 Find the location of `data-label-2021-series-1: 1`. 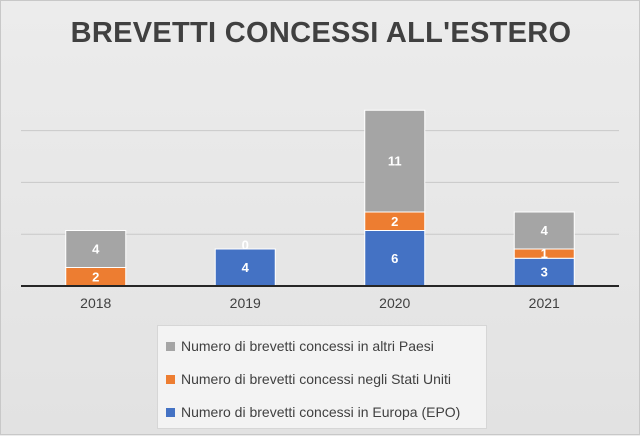

data-label-2021-series-1: 1 is located at coordinates (544, 253).